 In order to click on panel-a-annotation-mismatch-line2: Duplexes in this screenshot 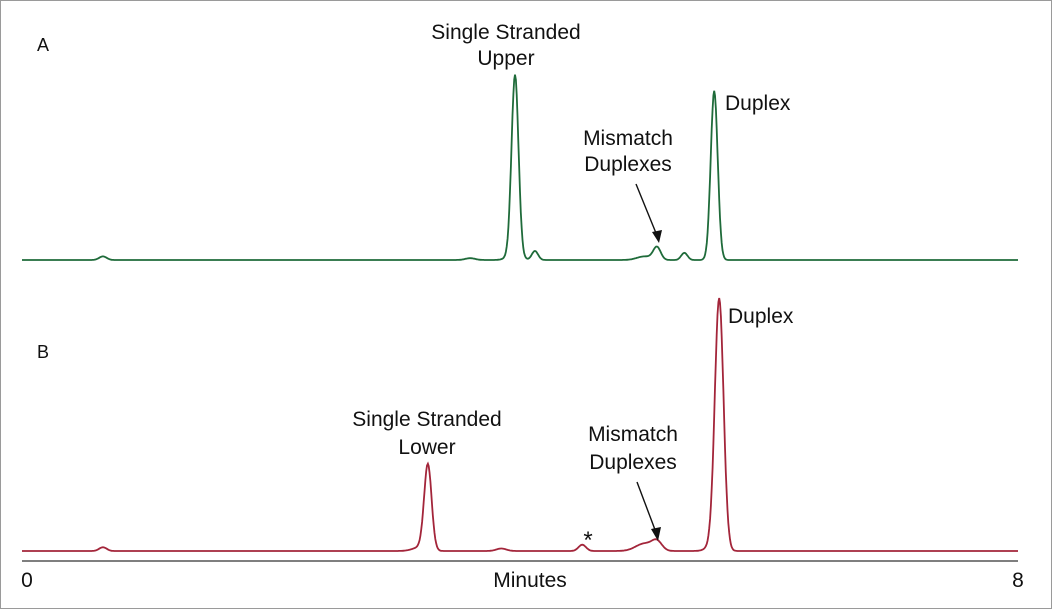, I will do `click(628, 164)`.